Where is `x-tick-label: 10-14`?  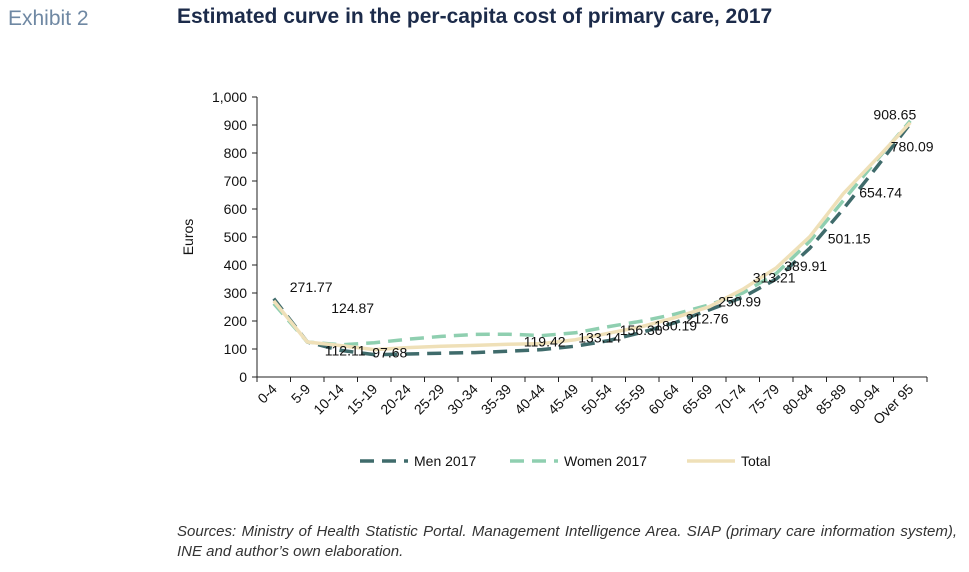
x-tick-label: 10-14 is located at coordinates (328, 399).